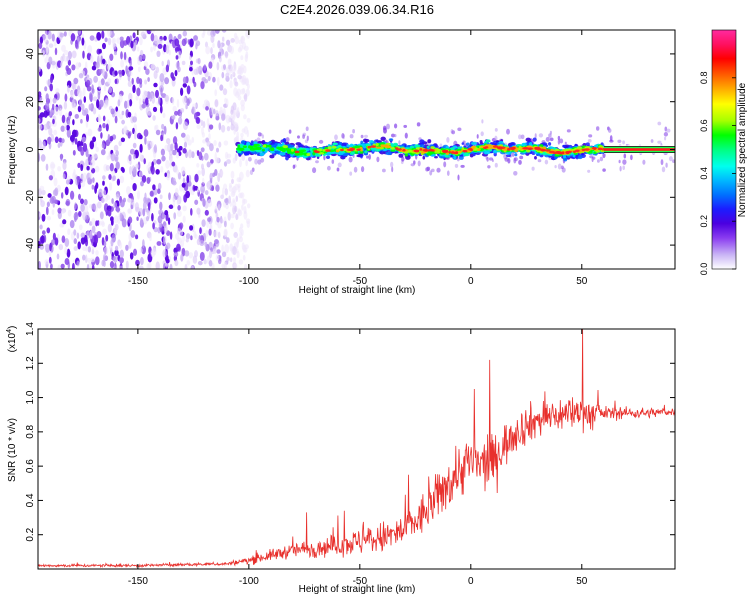 The image size is (750, 600). Describe the element at coordinates (704, 269) in the screenshot. I see `colorbar-tick-label: 0.0` at that location.